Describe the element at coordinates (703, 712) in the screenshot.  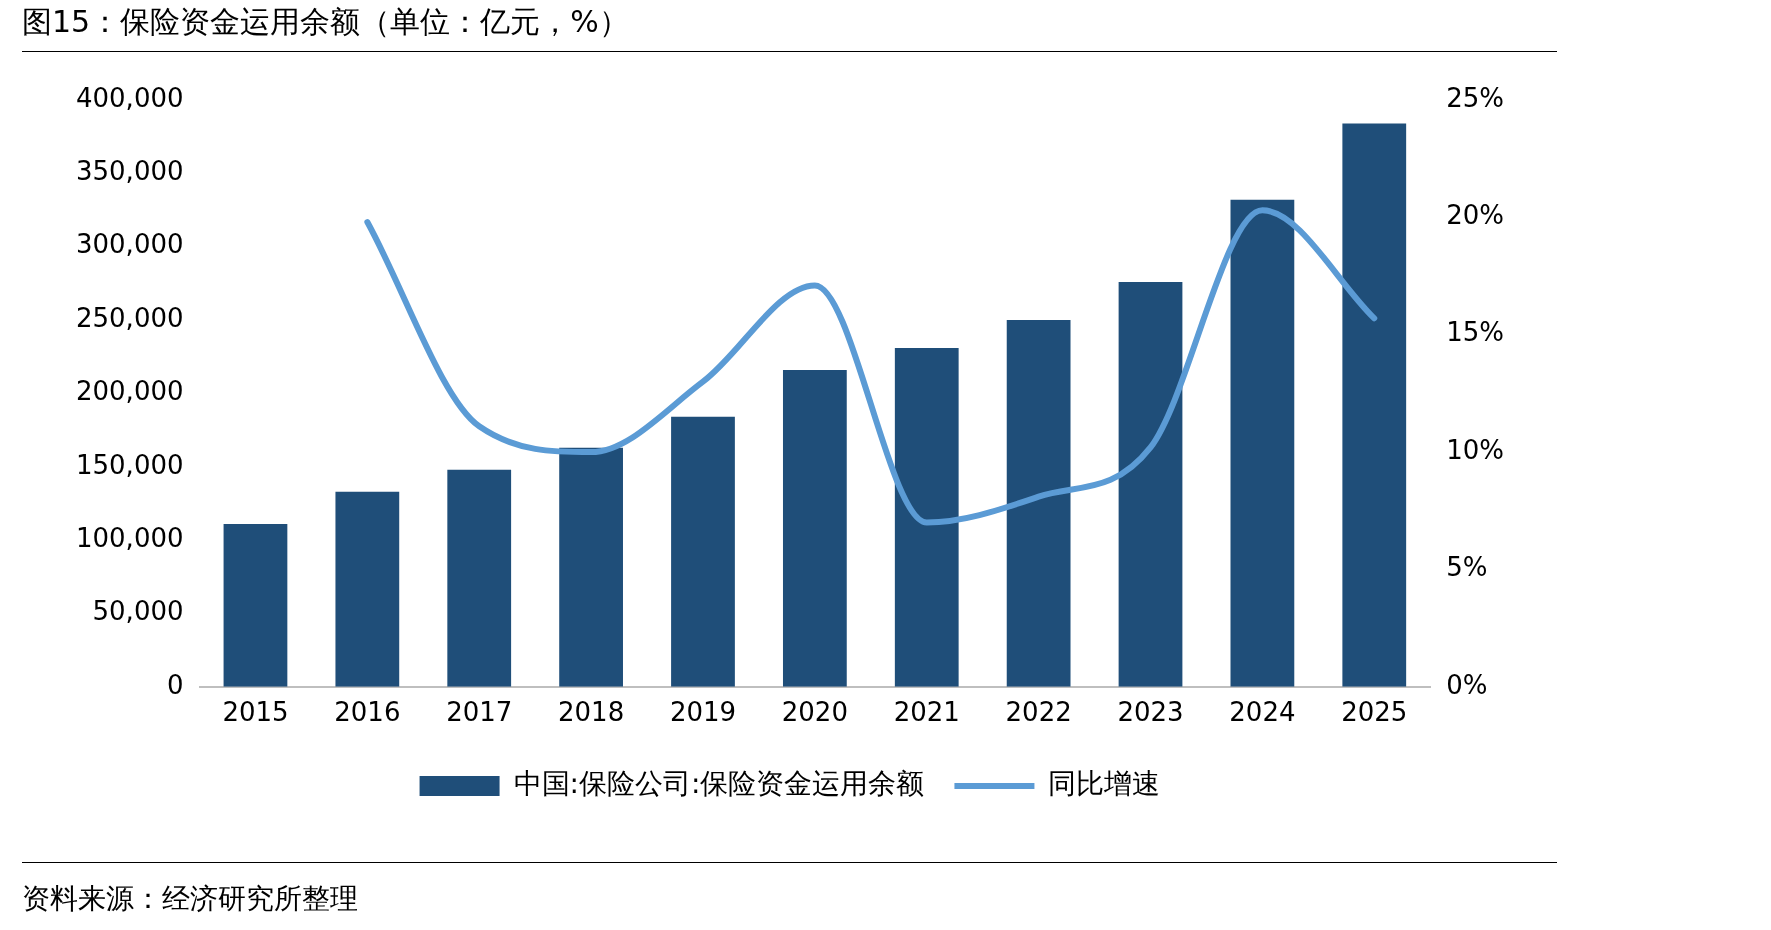
I see `x-tick-label: 2019` at that location.